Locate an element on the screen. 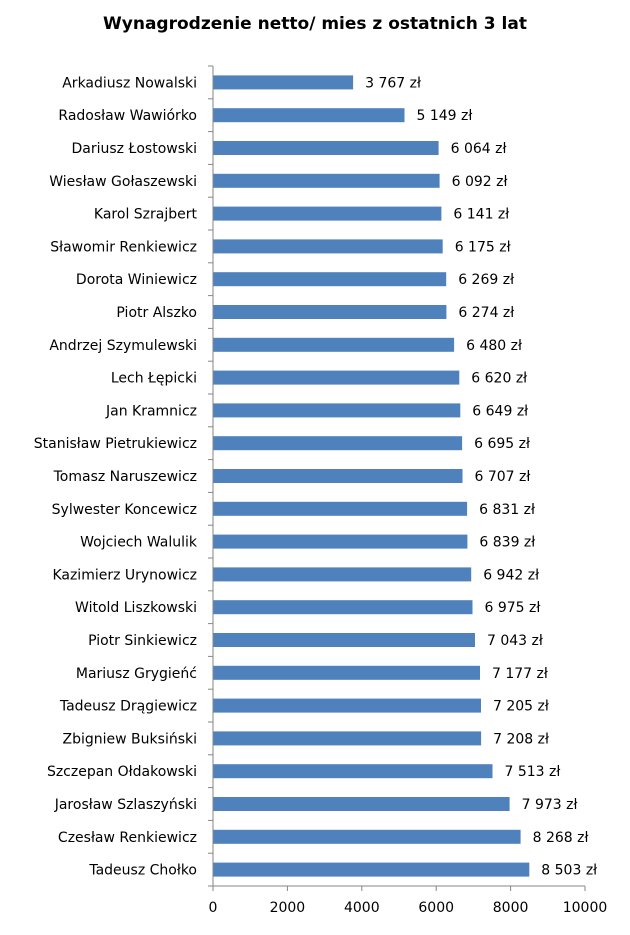 The height and width of the screenshot is (935, 630). category-label: Zbigniew Buksiński is located at coordinates (130, 739).